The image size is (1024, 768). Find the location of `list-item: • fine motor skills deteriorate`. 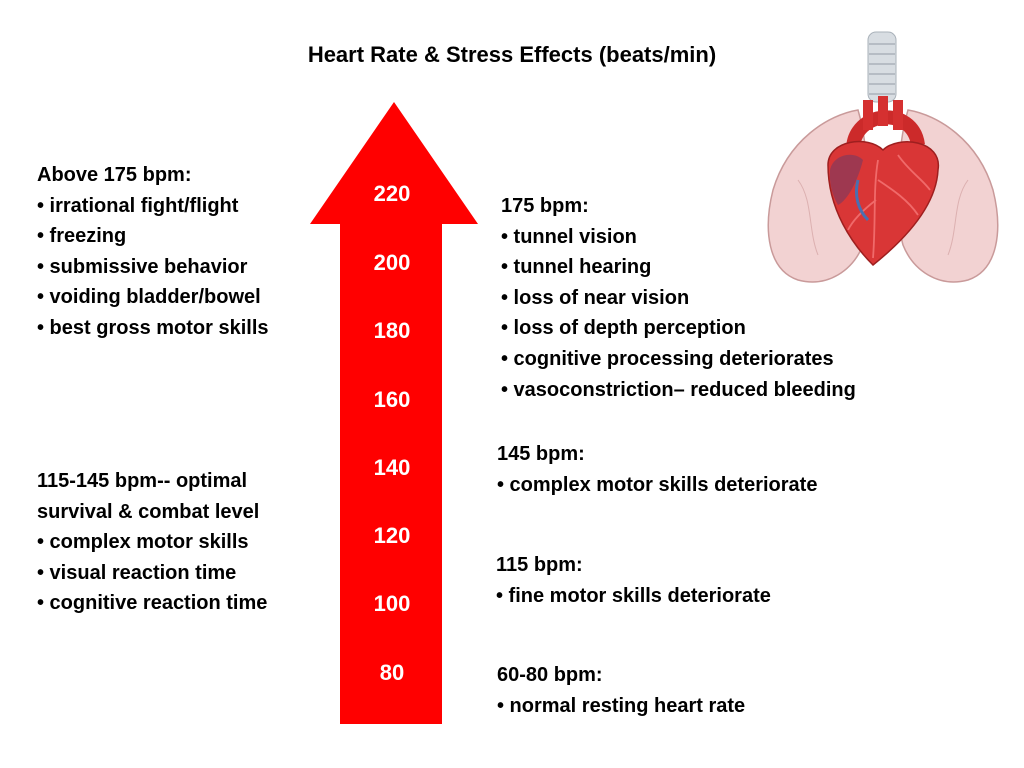

list-item: • fine motor skills deteriorate is located at coordinates (633, 595).